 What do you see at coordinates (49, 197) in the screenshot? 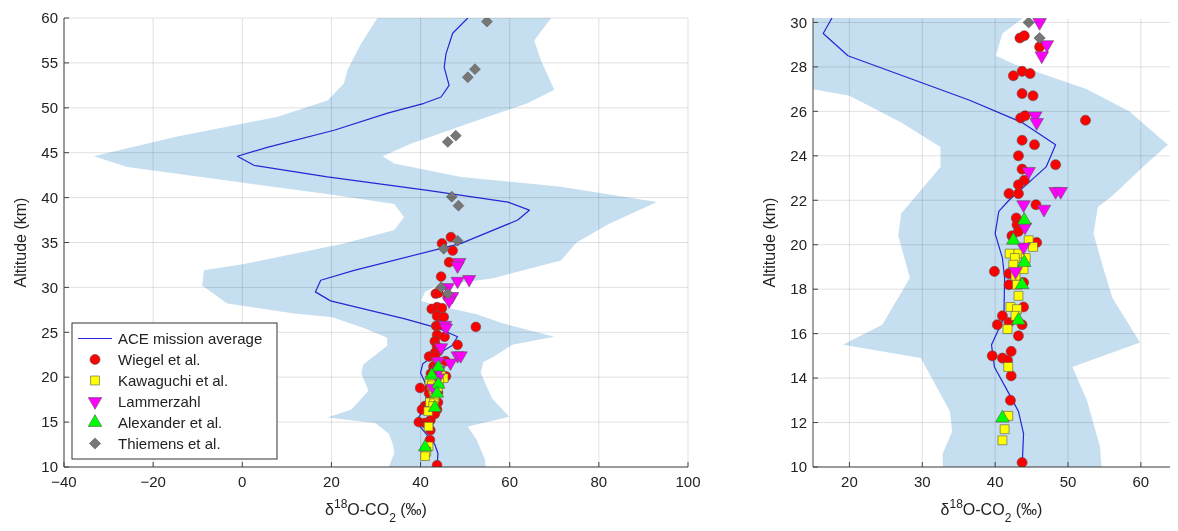
I see `y-tick-label: 40` at bounding box center [49, 197].